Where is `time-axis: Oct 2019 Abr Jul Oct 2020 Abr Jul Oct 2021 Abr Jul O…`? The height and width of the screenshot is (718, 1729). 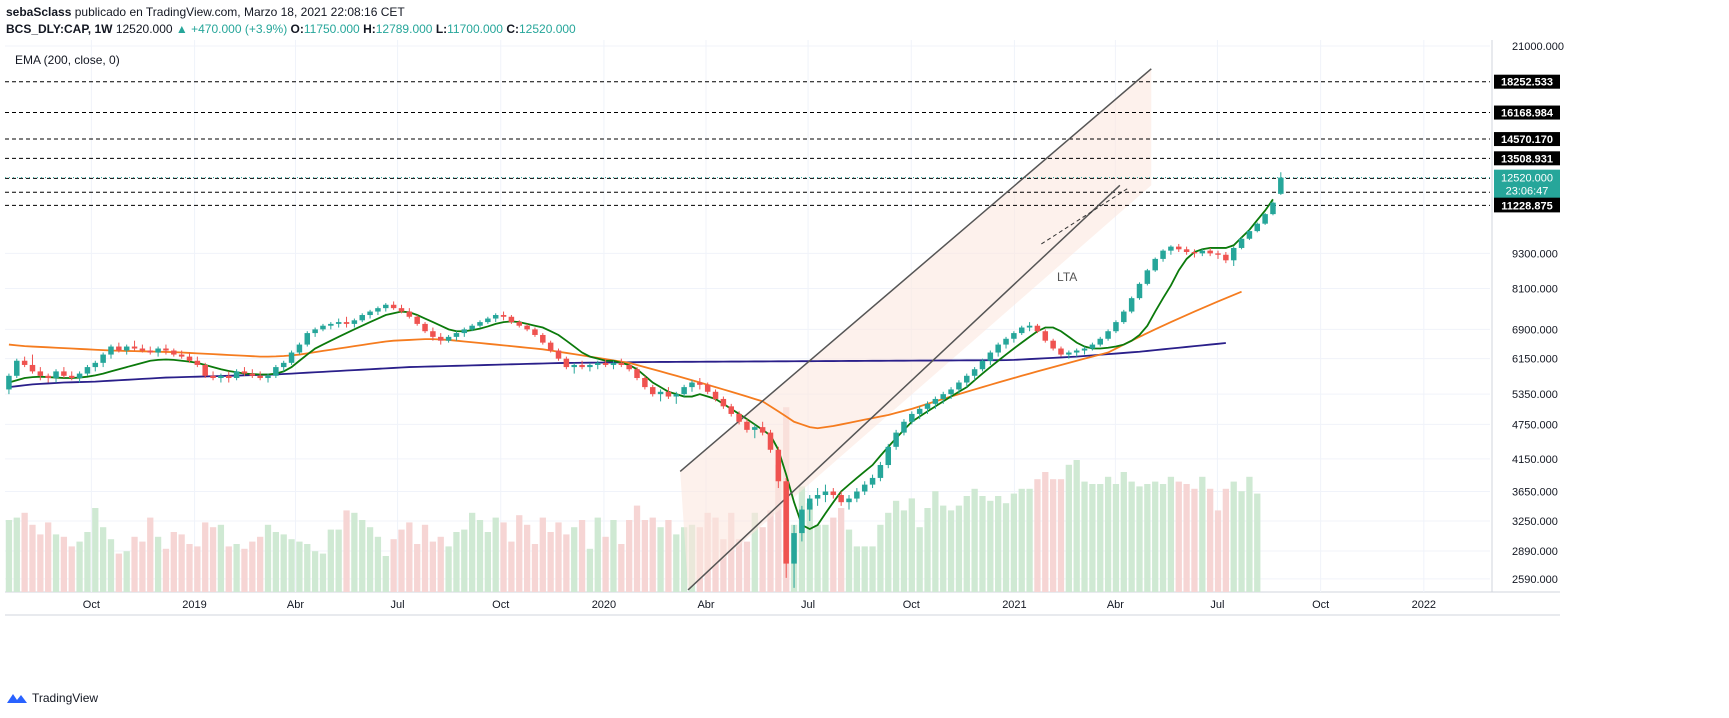 time-axis: Oct 2019 Abr Jul Oct 2020 Abr Jul Oct 2021 Abr Jul O… is located at coordinates (759, 605).